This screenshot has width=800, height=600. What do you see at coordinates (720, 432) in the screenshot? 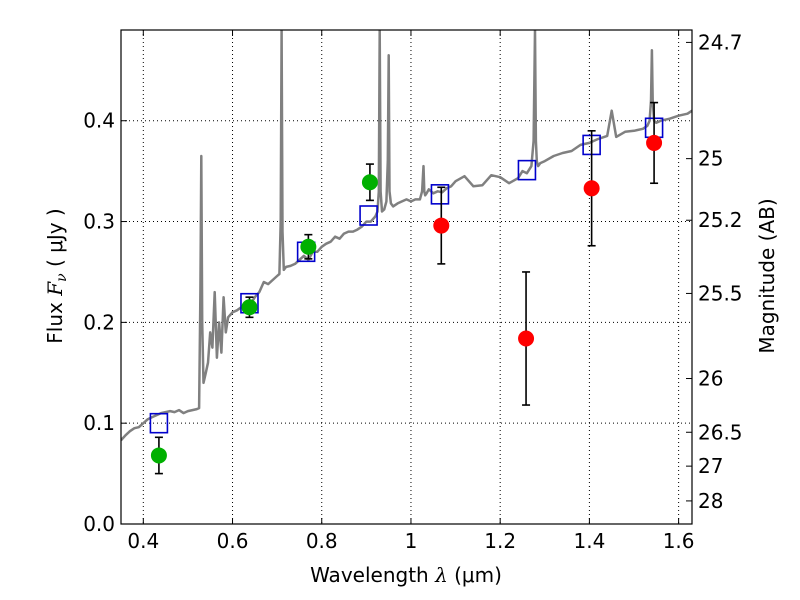
I see `y2-tick-label: 26.5` at bounding box center [720, 432].